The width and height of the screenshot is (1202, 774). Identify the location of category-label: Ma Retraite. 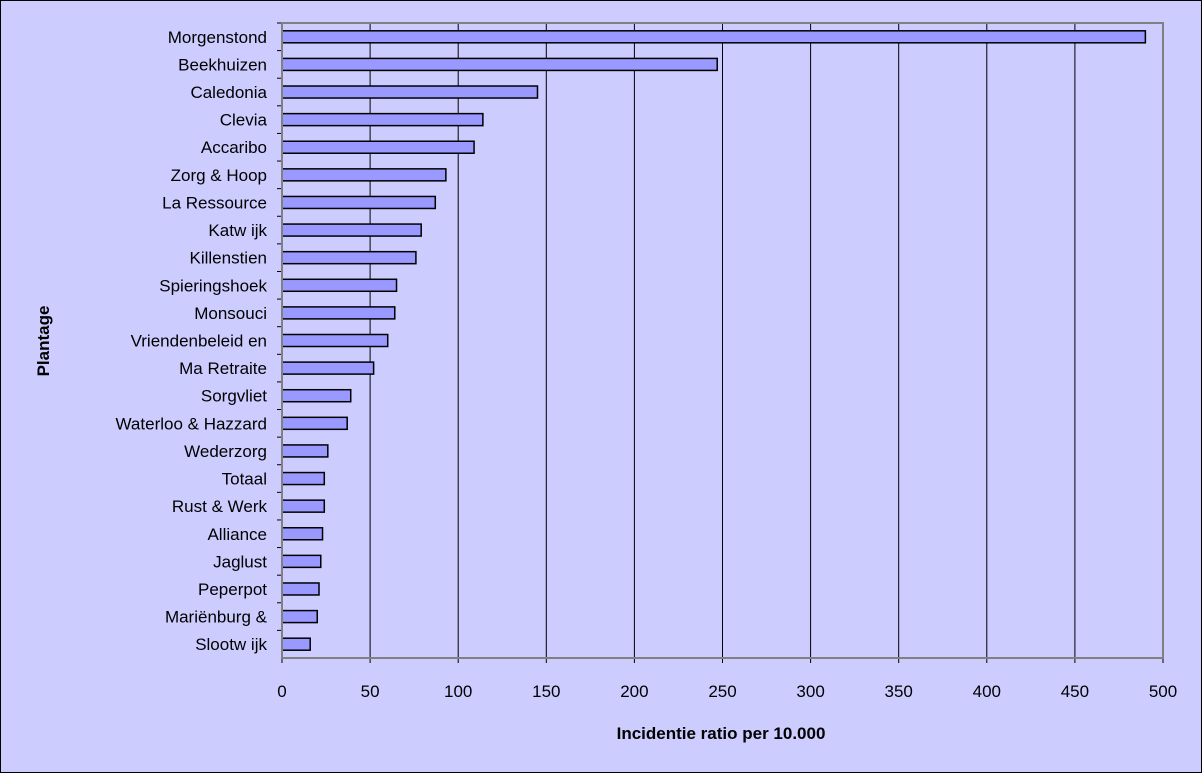
(223, 368).